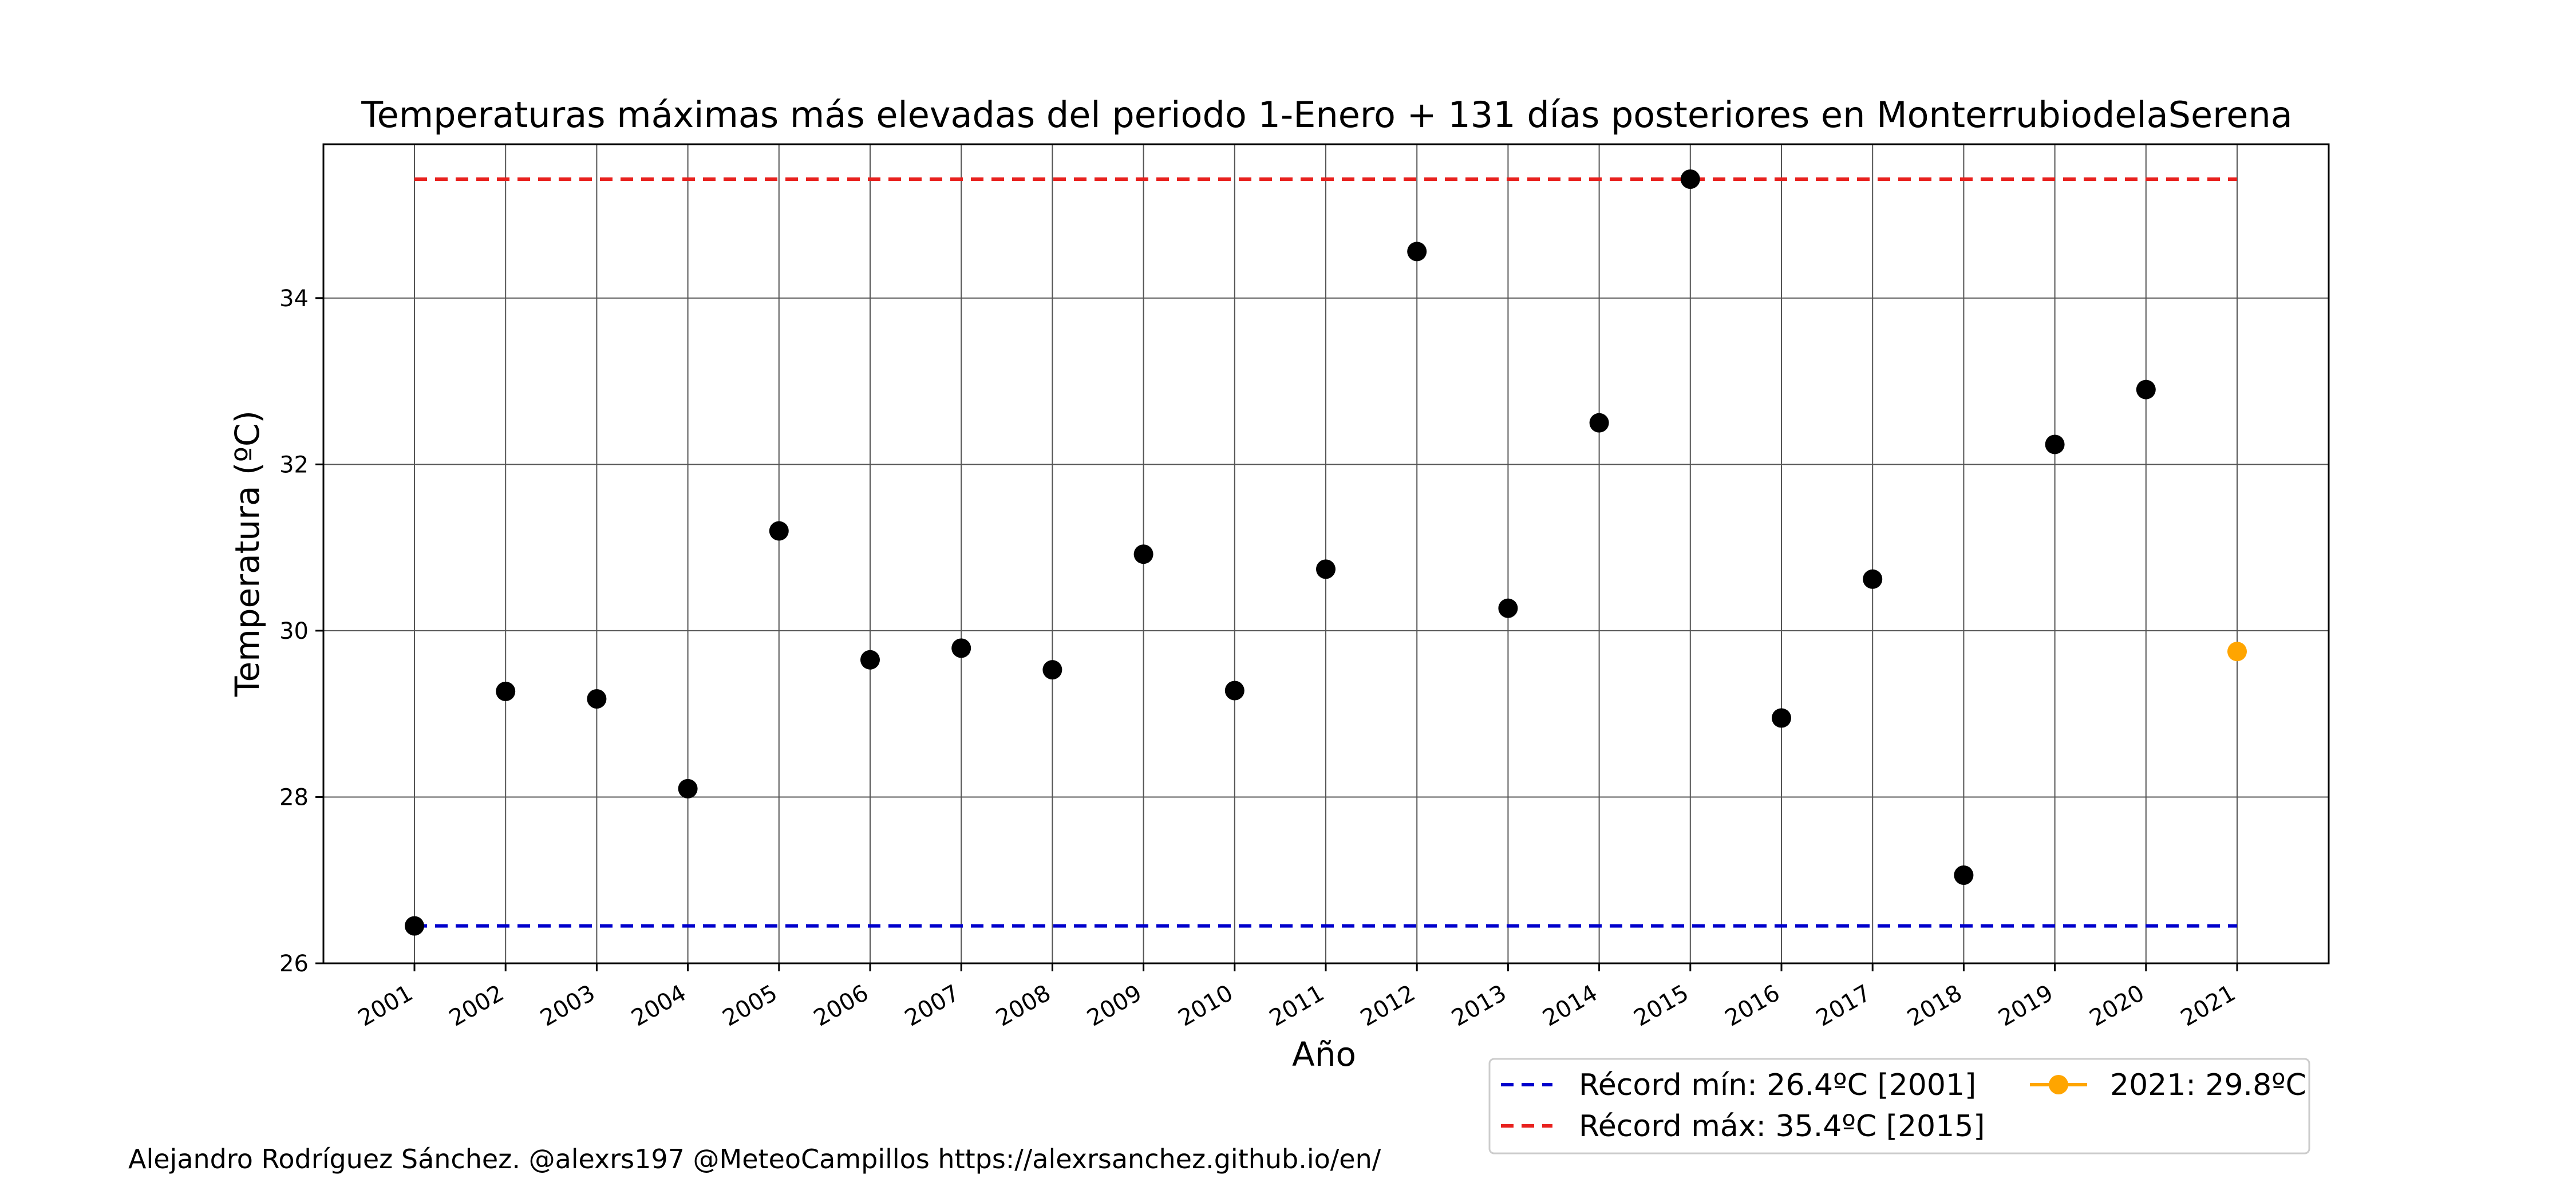 The image size is (2576, 1202). What do you see at coordinates (1570, 1006) in the screenshot?
I see `x-tick-label: 2014` at bounding box center [1570, 1006].